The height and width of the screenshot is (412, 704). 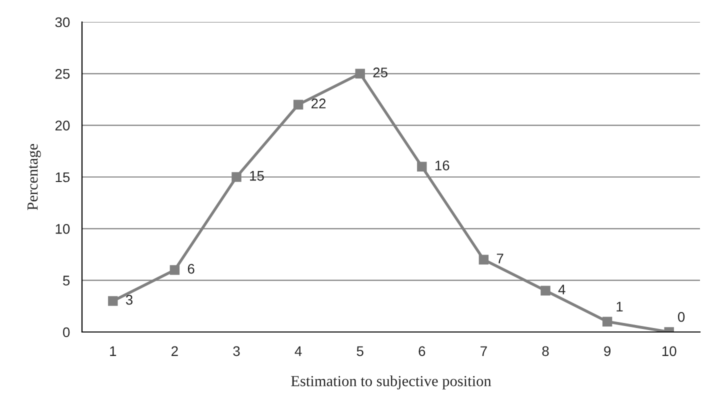 What do you see at coordinates (442, 165) in the screenshot?
I see `data-label: 16` at bounding box center [442, 165].